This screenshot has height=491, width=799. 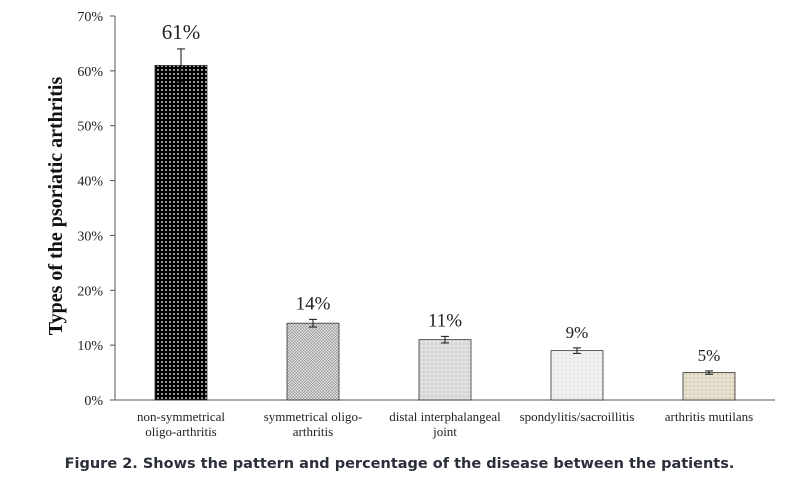 I want to click on category-label: spondylitis/sacroillitis, so click(x=577, y=416).